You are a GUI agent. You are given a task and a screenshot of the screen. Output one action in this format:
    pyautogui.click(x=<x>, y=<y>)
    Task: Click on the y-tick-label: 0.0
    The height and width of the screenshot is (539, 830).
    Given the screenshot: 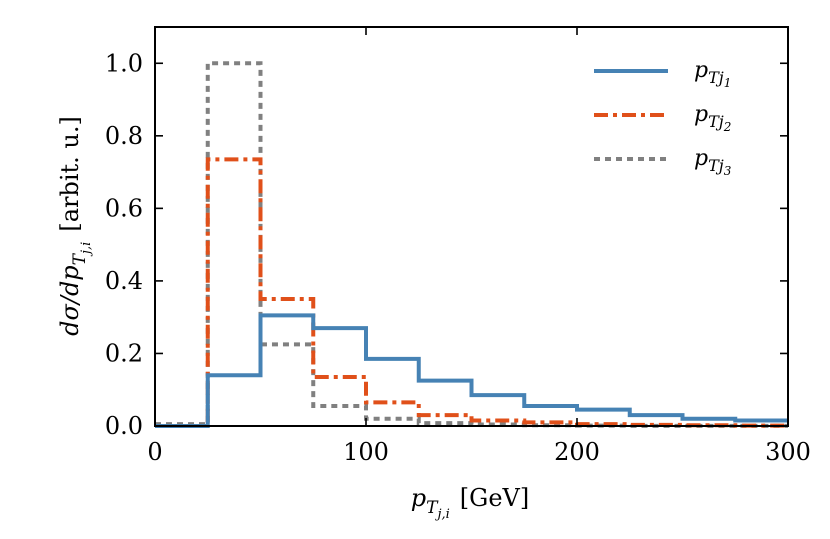 What is the action you would take?
    pyautogui.click(x=124, y=426)
    